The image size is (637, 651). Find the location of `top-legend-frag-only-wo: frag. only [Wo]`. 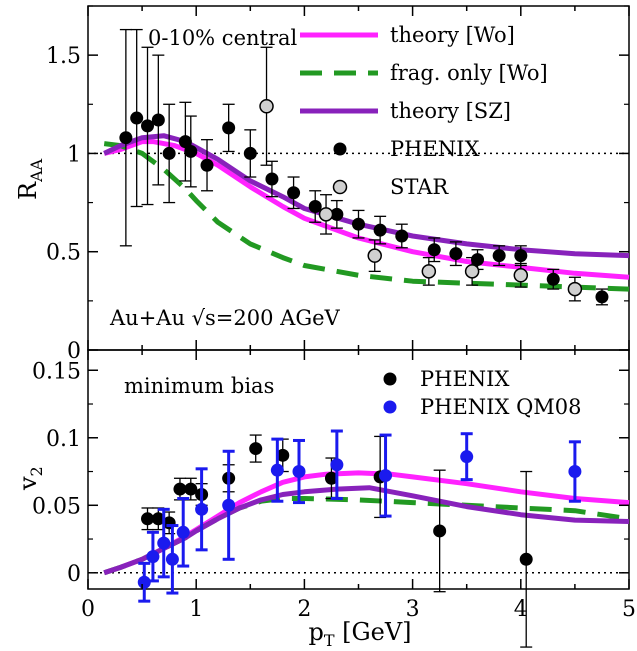

top-legend-frag-only-wo: frag. only [Wo] is located at coordinates (424, 73).